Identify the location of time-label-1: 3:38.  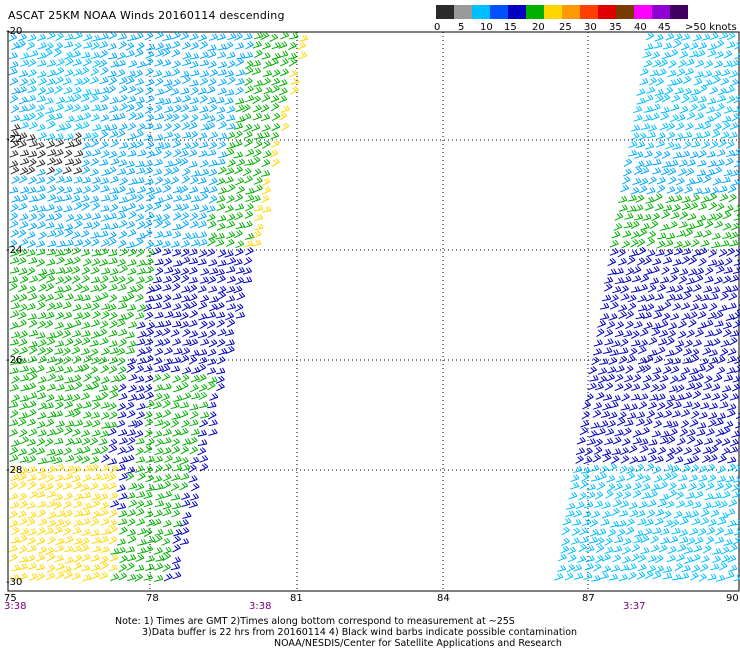
(15, 606).